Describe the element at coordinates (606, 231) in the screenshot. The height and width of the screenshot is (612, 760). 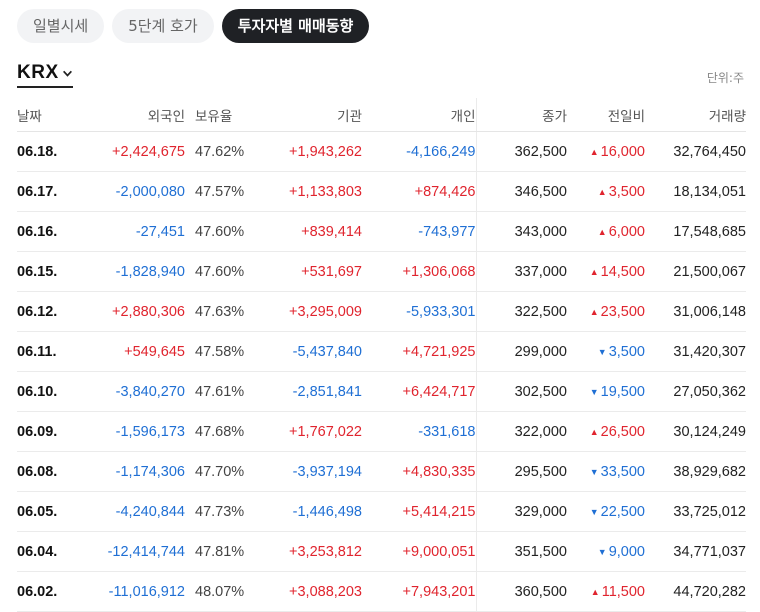
I see `cell-change: ▲ 6,000` at that location.